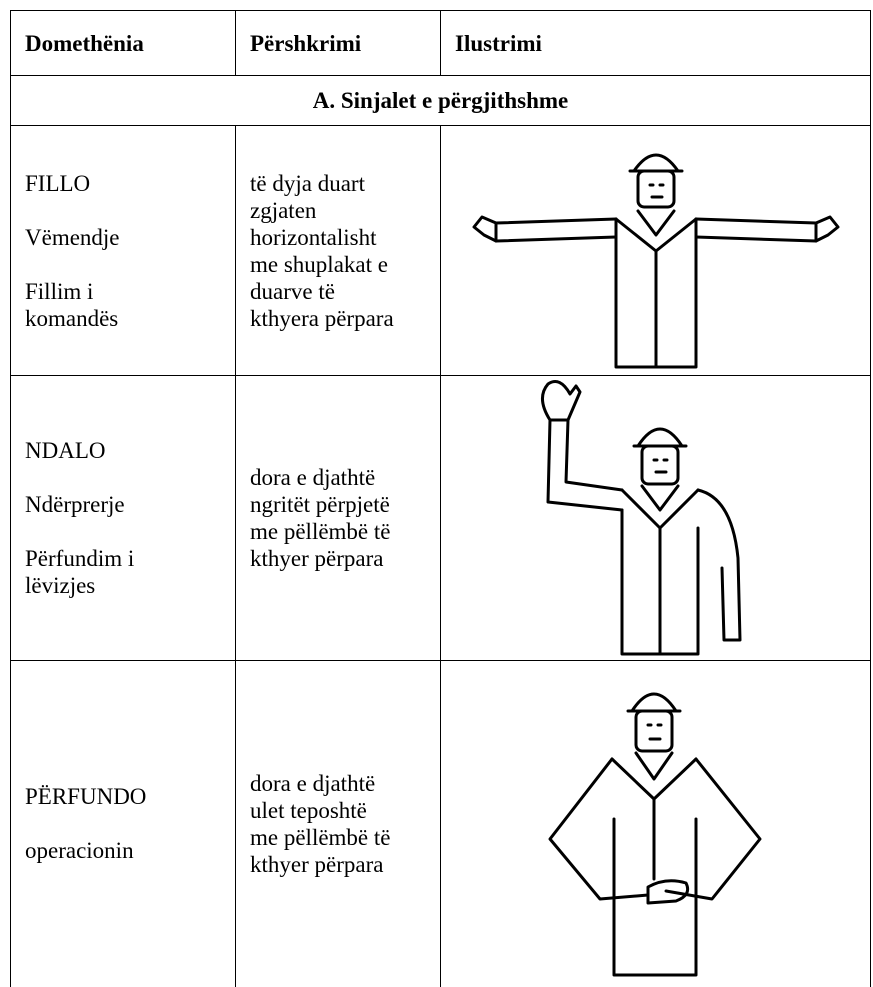 This screenshot has height=987, width=873. What do you see at coordinates (655, 43) in the screenshot?
I see `header-cell: Ilustrimi` at bounding box center [655, 43].